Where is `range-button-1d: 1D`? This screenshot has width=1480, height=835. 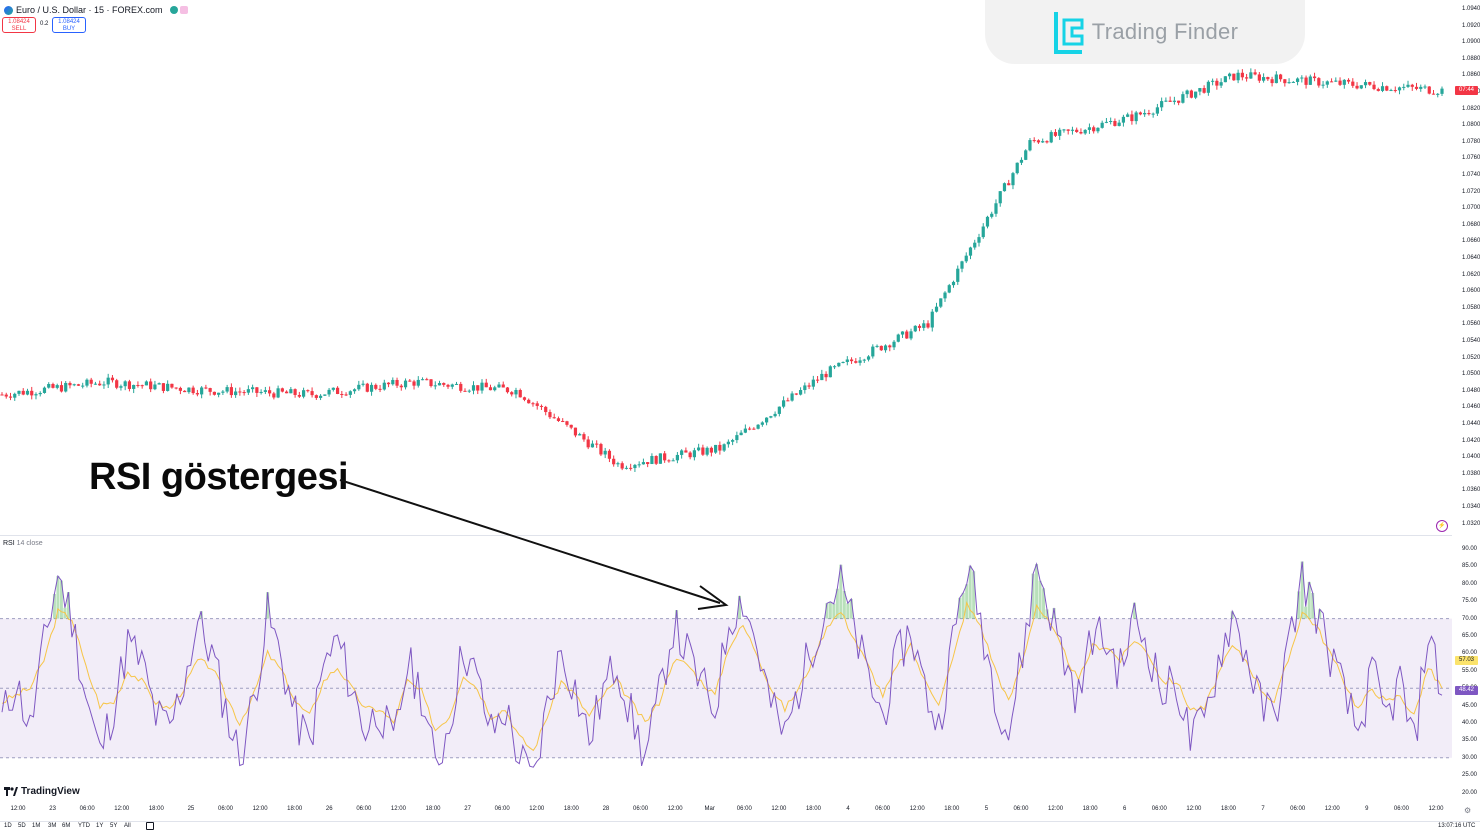 range-button-1d: 1D is located at coordinates (8, 826).